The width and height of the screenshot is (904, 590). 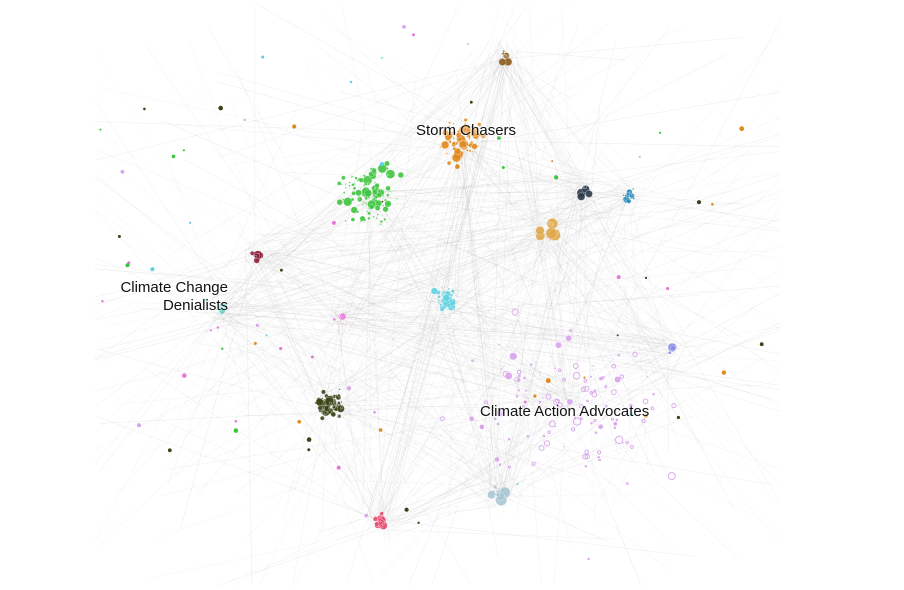 What do you see at coordinates (257, 257) in the screenshot?
I see `cluster-maroon` at bounding box center [257, 257].